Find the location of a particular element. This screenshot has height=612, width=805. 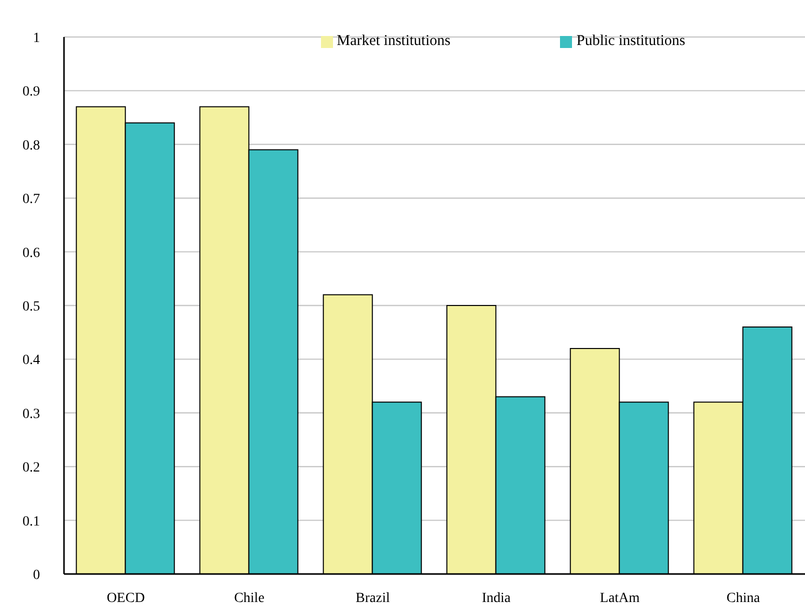

x-tick-label: LatAm is located at coordinates (620, 598).